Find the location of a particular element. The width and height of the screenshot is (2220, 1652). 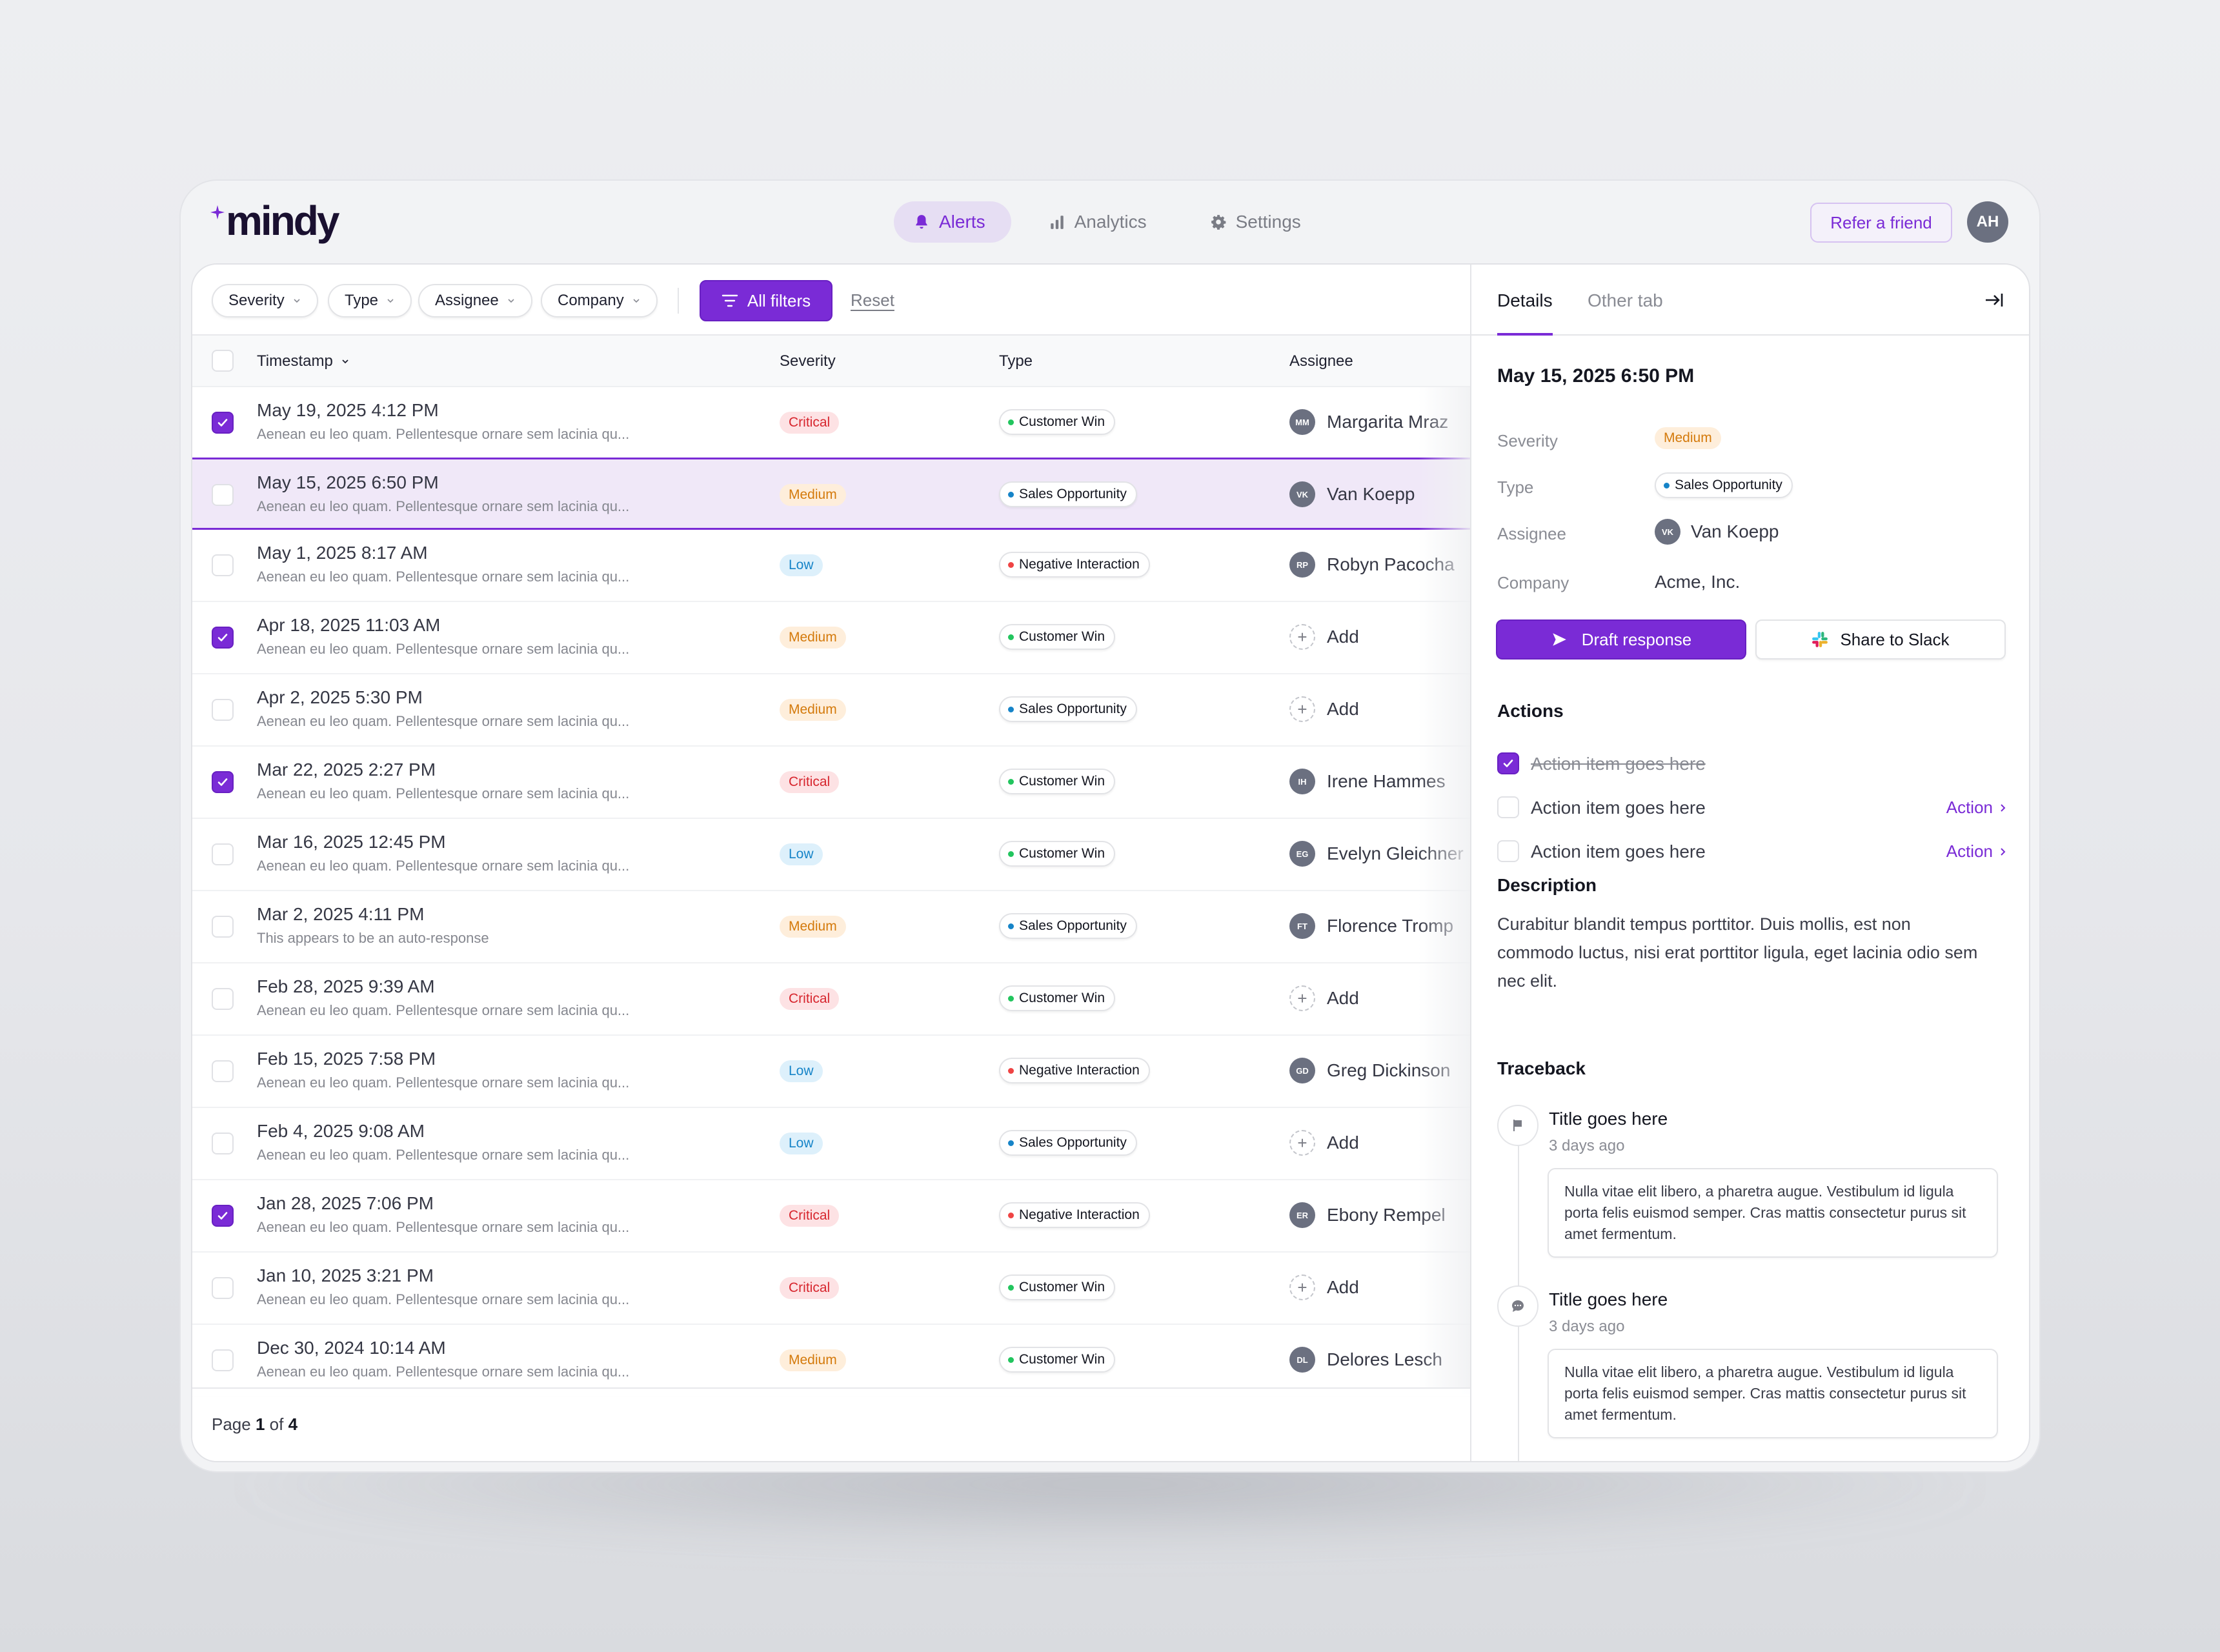

filter-company: Company is located at coordinates (599, 300).